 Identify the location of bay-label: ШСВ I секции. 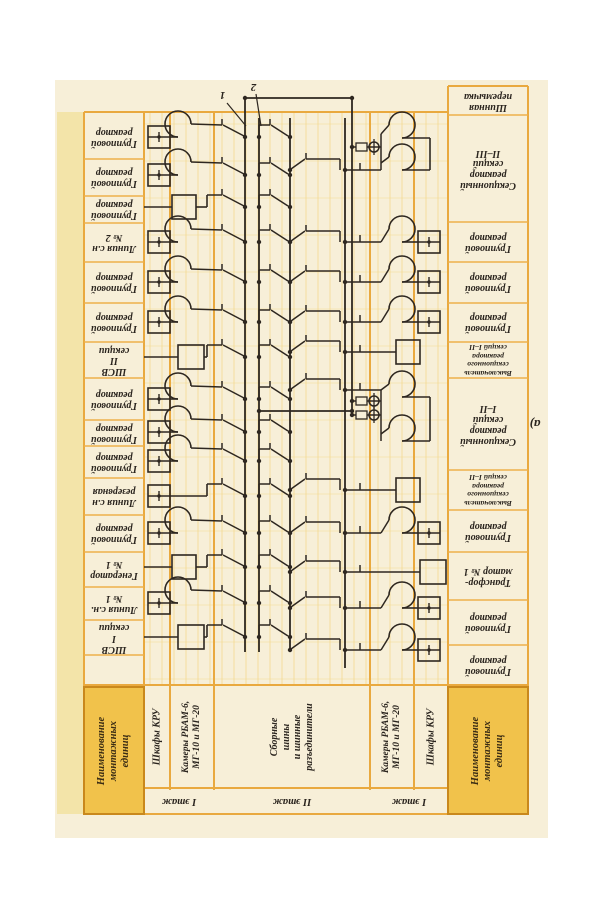
(114, 638).